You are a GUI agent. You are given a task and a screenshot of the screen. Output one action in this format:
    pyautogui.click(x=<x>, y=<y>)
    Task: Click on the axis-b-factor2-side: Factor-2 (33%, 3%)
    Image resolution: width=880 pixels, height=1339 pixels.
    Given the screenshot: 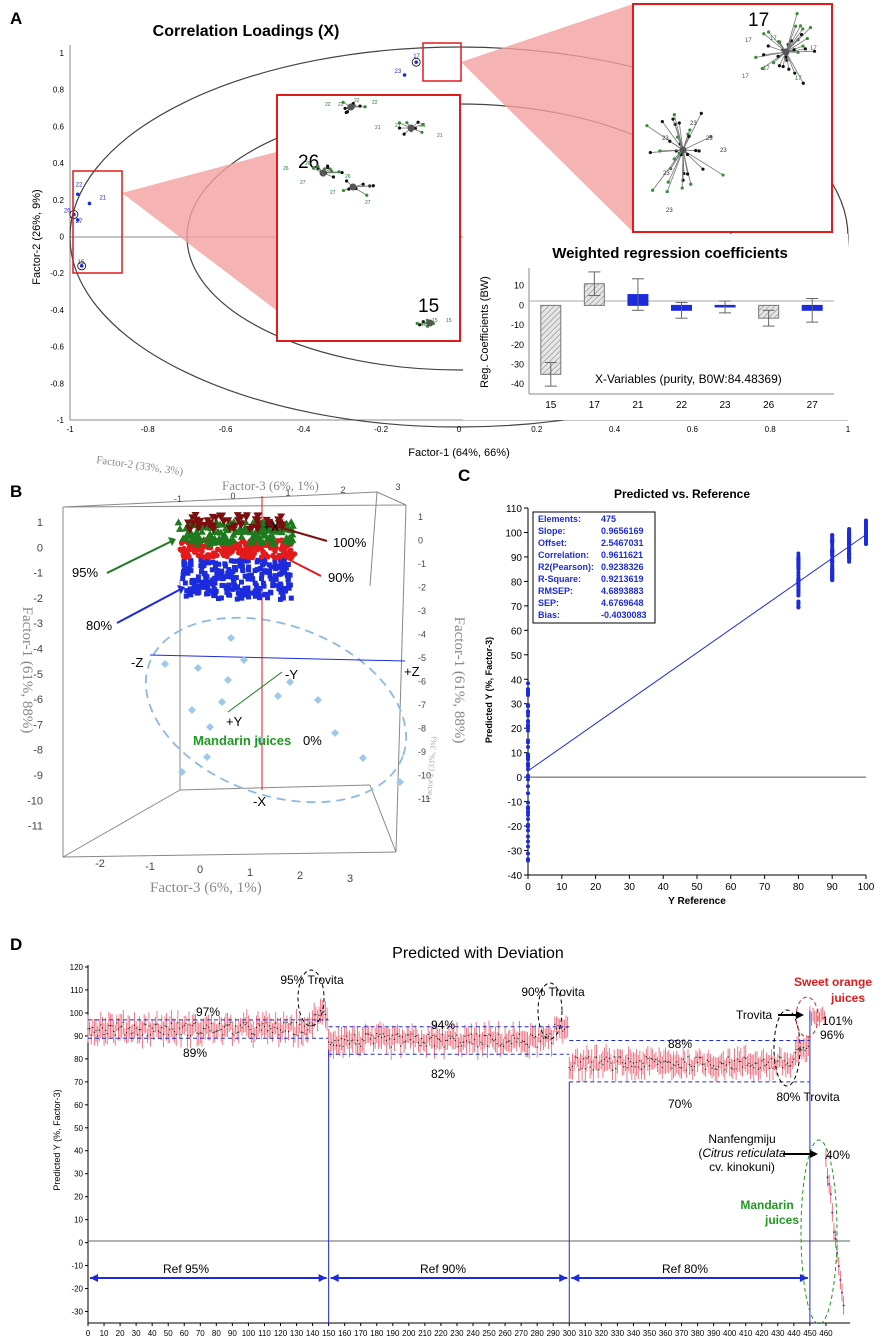 What is the action you would take?
    pyautogui.click(x=431, y=768)
    